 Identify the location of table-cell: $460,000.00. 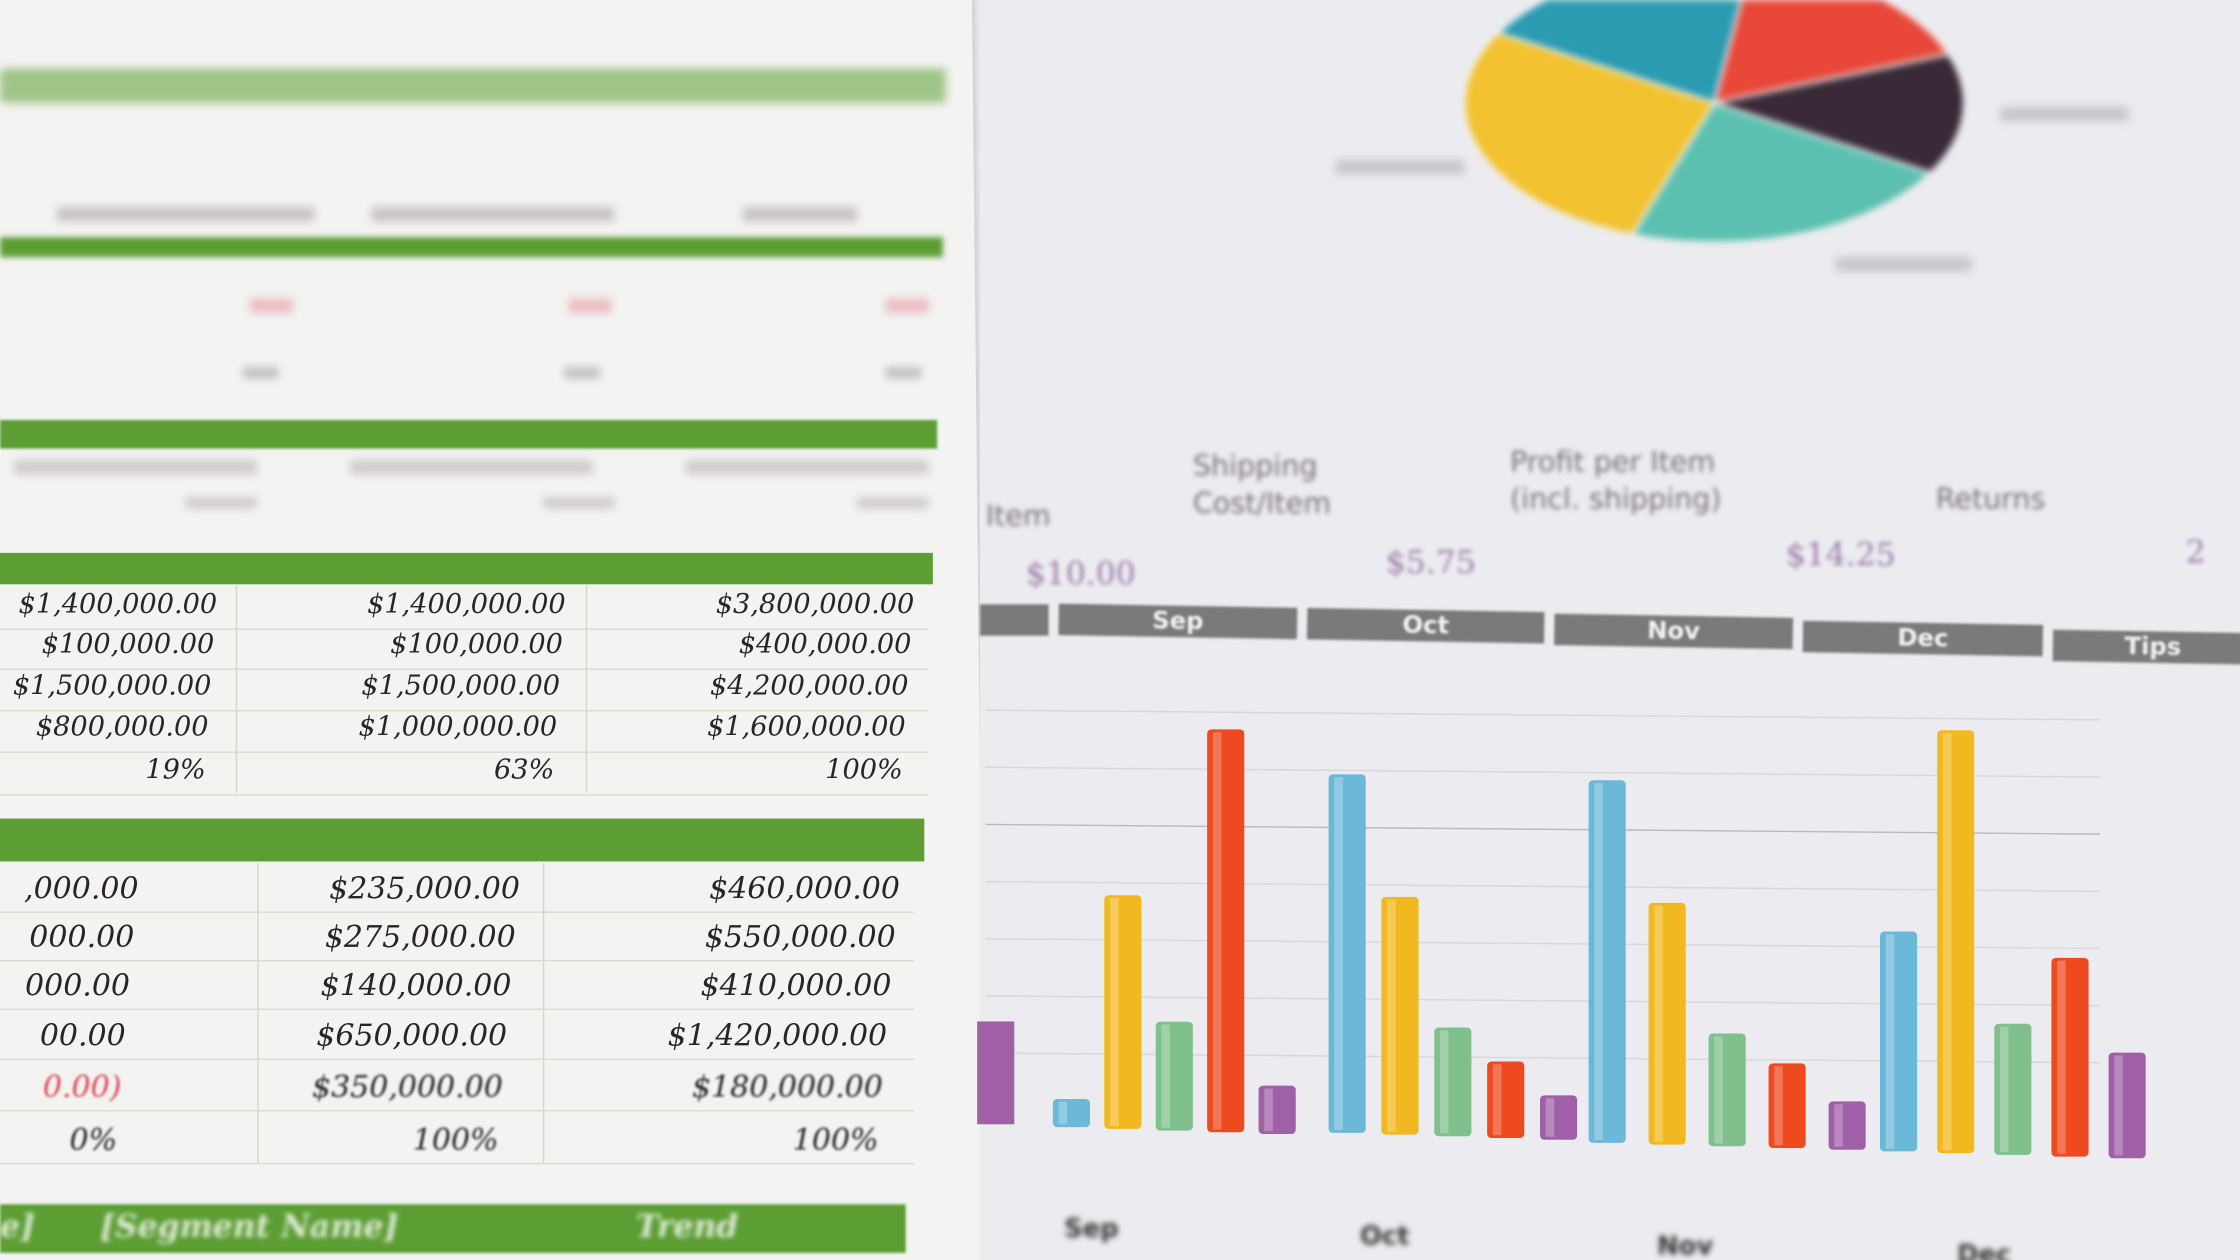
(804, 888).